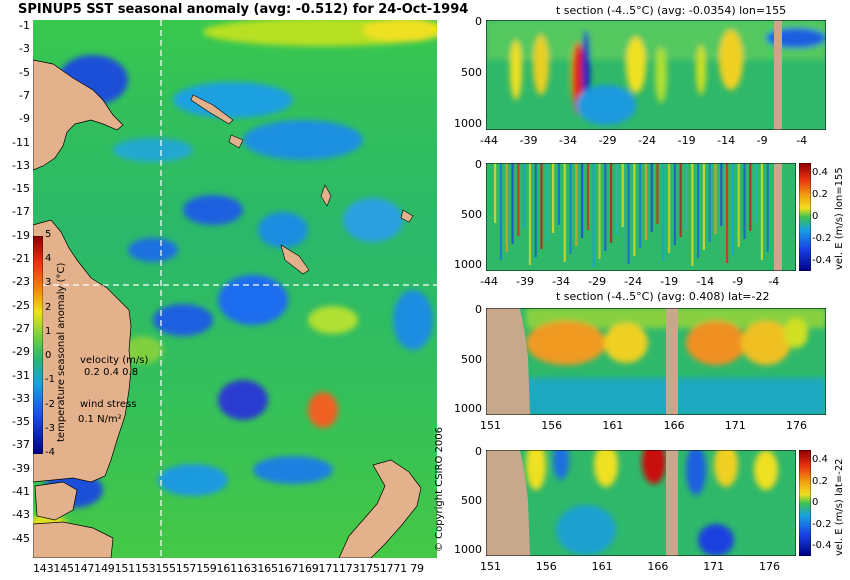  Describe the element at coordinates (48, 356) in the screenshot. I see `colorbar-tick-label: 0` at that location.